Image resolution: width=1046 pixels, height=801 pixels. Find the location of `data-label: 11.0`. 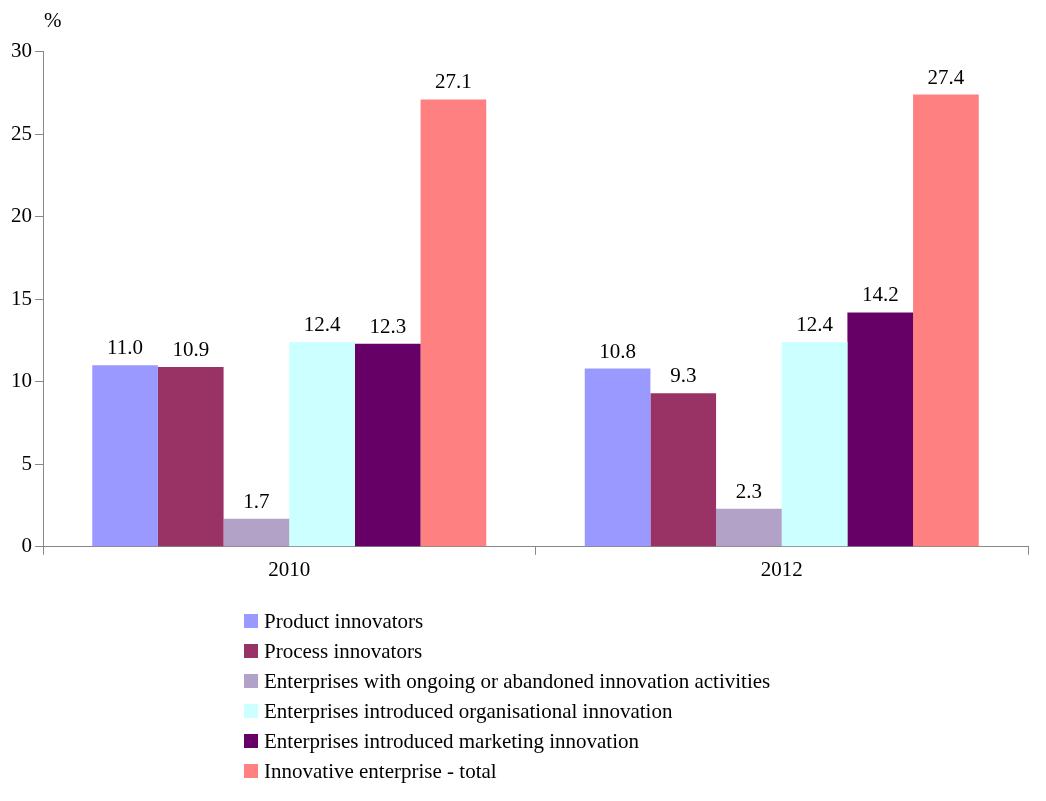

data-label: 11.0 is located at coordinates (125, 347).